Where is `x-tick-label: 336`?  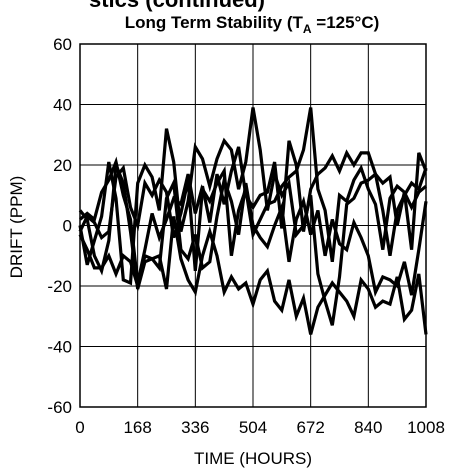
x-tick-label: 336 is located at coordinates (195, 427).